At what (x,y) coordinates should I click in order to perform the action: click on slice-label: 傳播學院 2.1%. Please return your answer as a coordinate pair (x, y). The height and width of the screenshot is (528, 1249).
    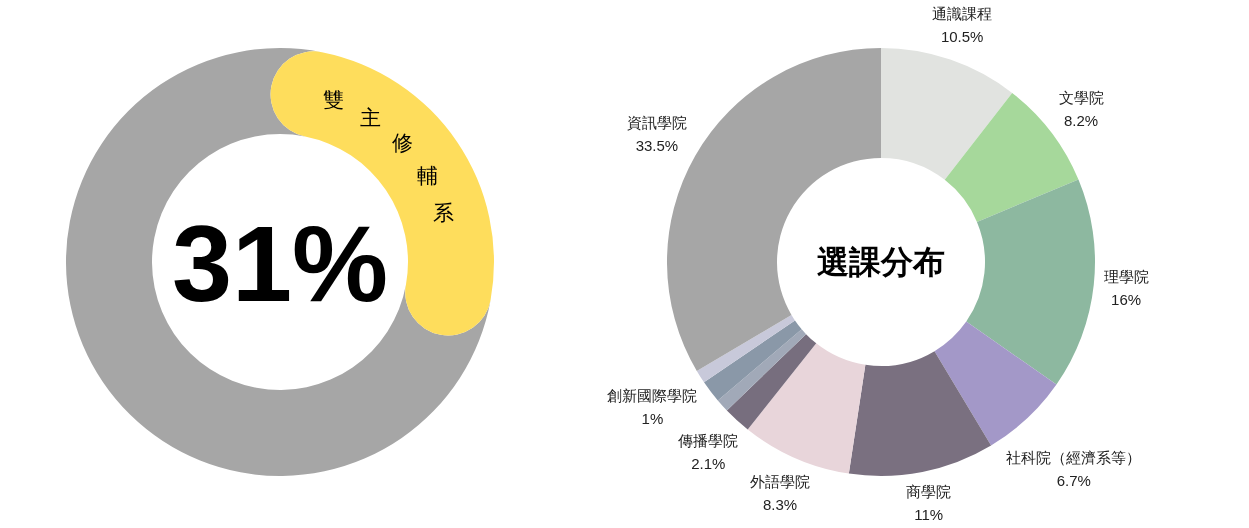
    Looking at the image, I should click on (708, 452).